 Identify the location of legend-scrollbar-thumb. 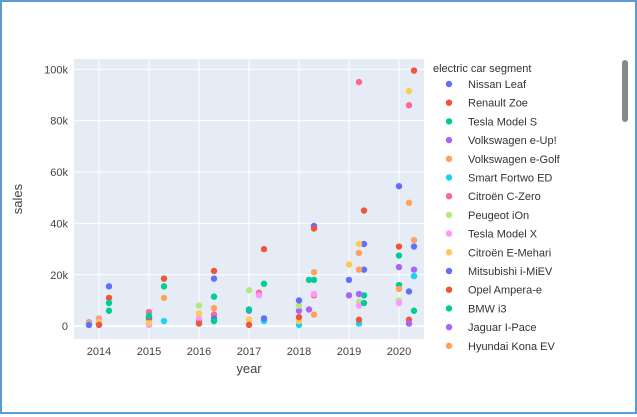
(625, 91).